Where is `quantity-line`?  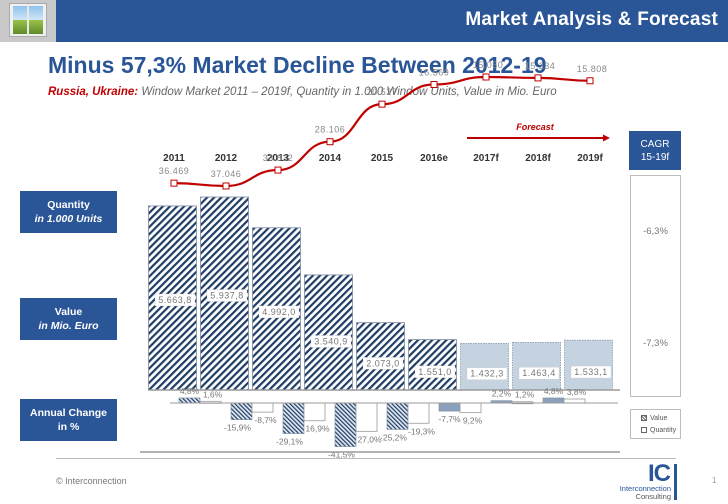 quantity-line is located at coordinates (382, 131).